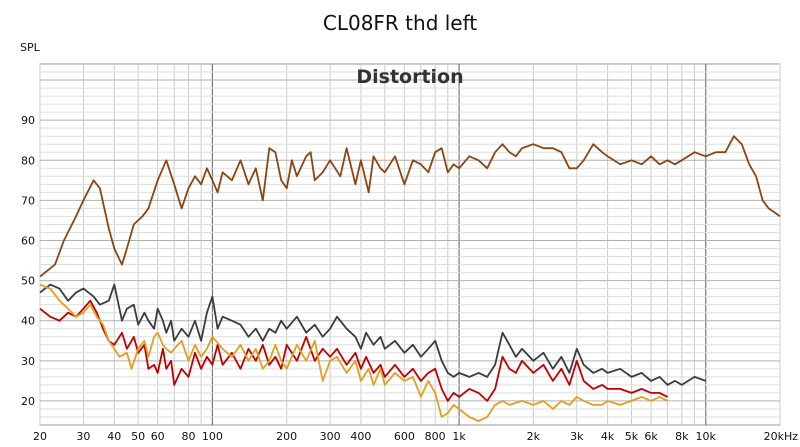 Image resolution: width=800 pixels, height=447 pixels. I want to click on x-tick-label: 3k, so click(577, 436).